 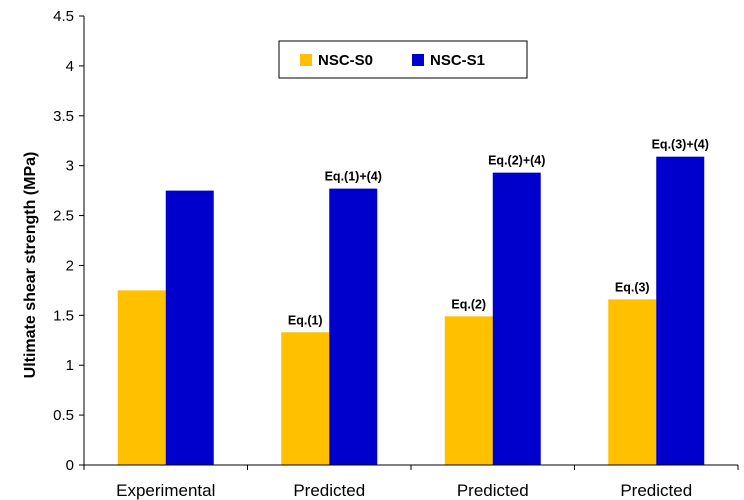 I want to click on x-ticks-group: Experimental Predicted Predicted Predicted, so click(x=411, y=482).